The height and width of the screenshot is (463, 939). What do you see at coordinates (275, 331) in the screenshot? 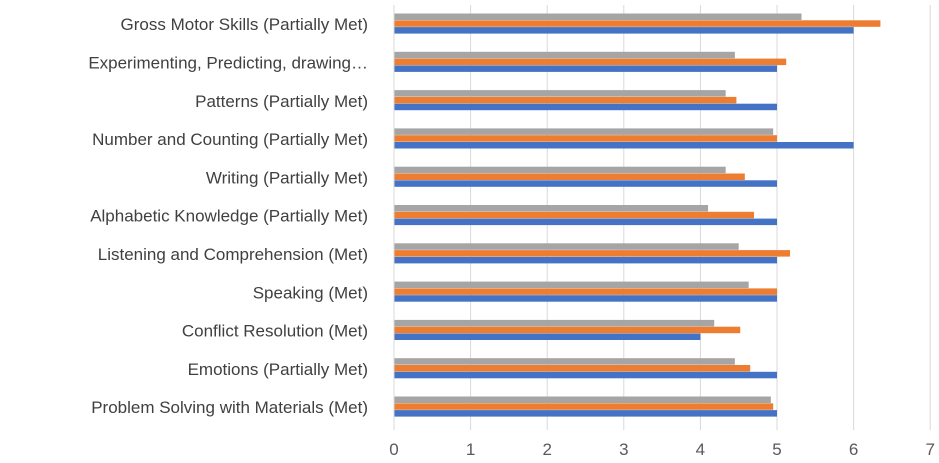
I see `category-label: Conflict Resolution (Met)` at bounding box center [275, 331].